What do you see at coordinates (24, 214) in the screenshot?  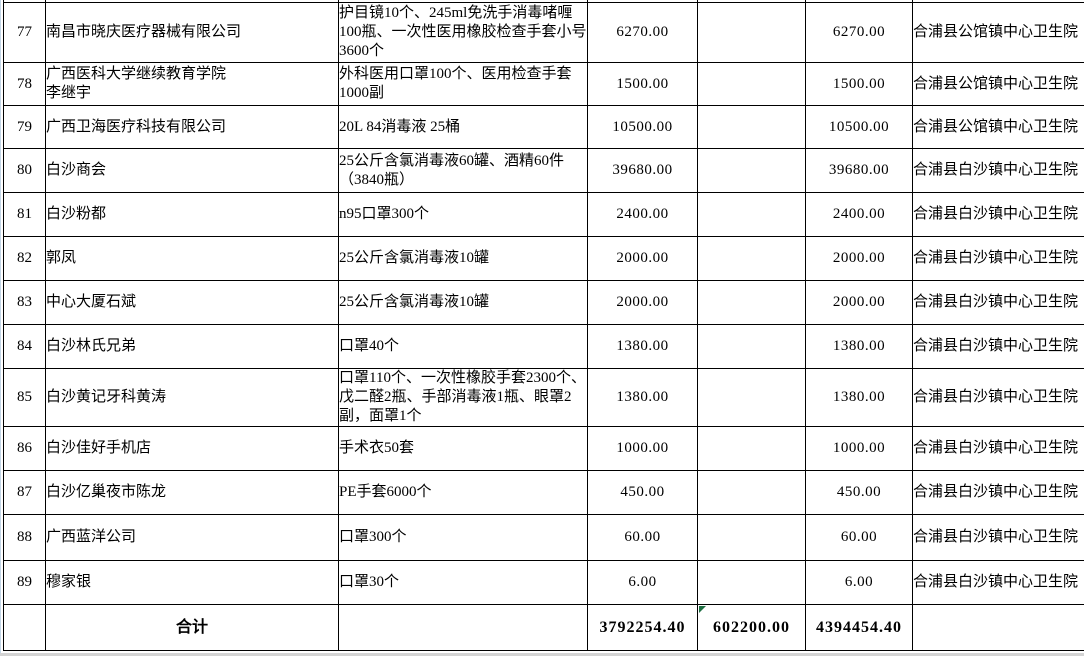 I see `row-number-cell: 81` at bounding box center [24, 214].